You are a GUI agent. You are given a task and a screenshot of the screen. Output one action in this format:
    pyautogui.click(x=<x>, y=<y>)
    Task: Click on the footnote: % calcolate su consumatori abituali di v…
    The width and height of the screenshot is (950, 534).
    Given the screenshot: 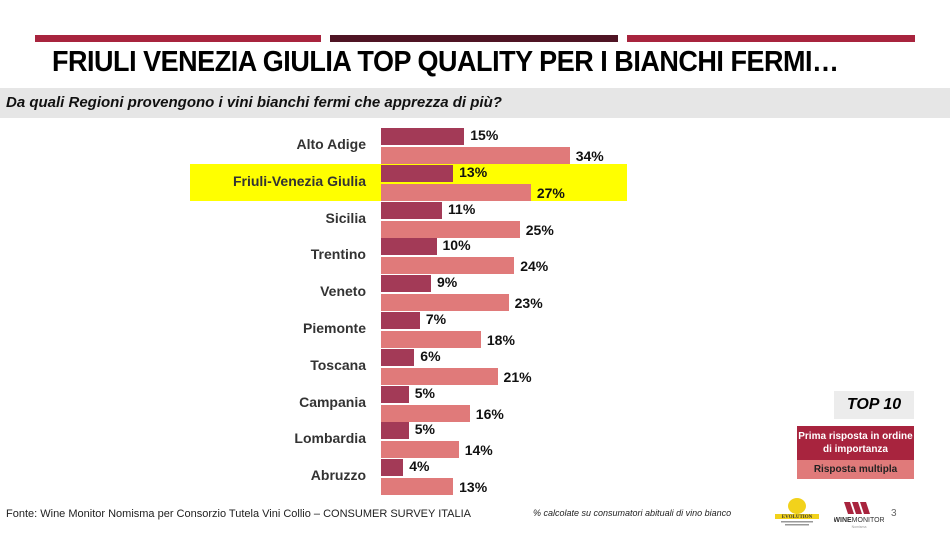 What is the action you would take?
    pyautogui.click(x=632, y=513)
    